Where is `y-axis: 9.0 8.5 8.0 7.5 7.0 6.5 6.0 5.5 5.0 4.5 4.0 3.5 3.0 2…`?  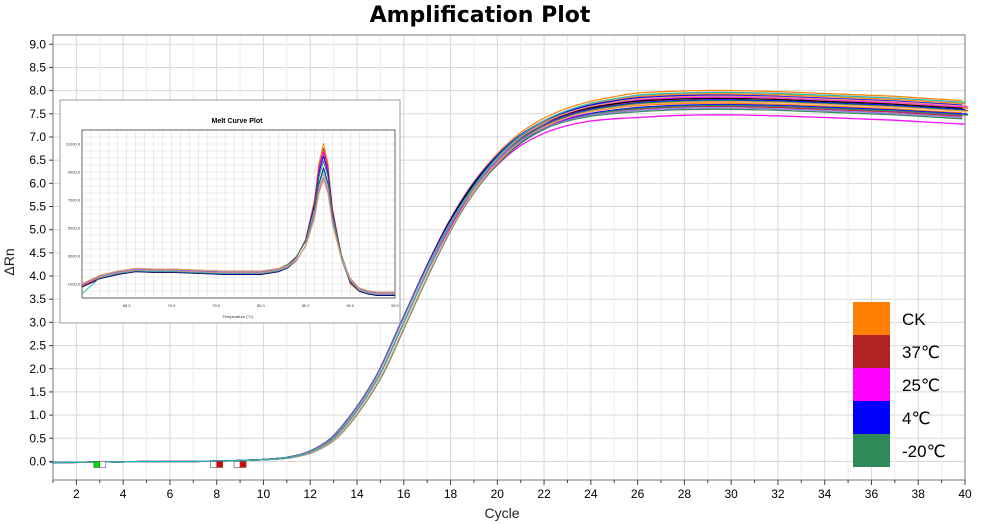
y-axis: 9.0 8.5 8.0 7.5 7.0 6.5 6.0 5.5 5.0 4.5 4.0 3.5 3.0 2… is located at coordinates (41, 252).